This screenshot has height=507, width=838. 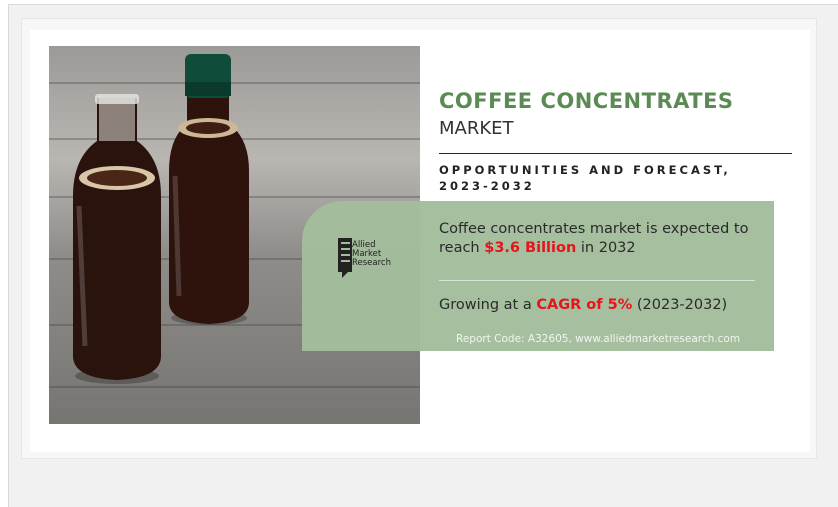 I want to click on cagr-suffix: (2023-2032), so click(x=680, y=305).